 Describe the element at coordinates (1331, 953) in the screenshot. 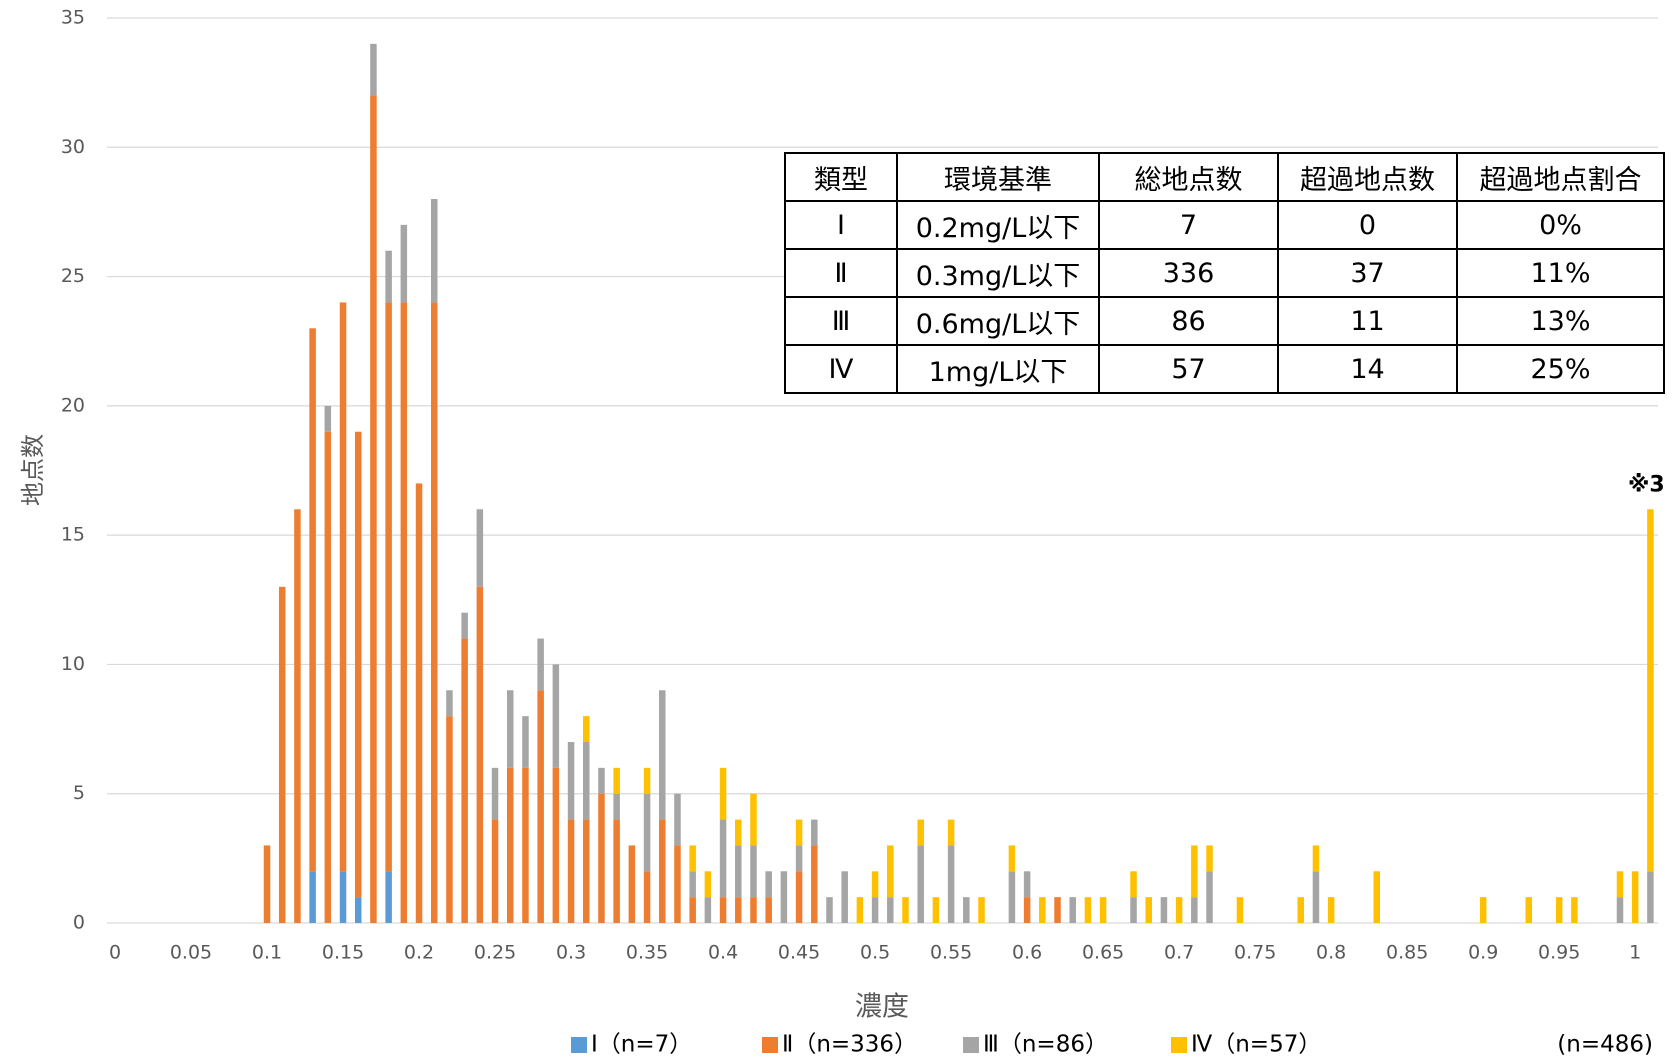

I see `x-tick-label: 0.8` at that location.